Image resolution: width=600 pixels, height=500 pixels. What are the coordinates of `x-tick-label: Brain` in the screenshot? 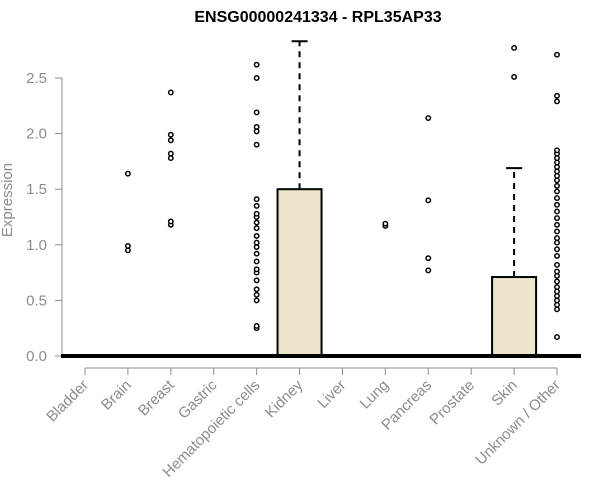 It's located at (116, 395).